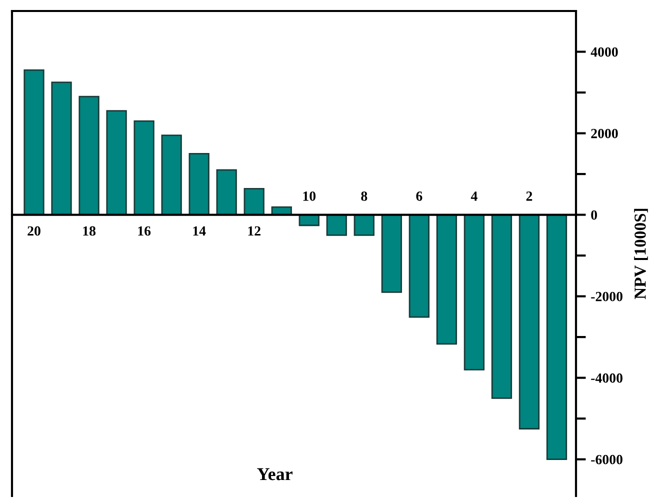  Describe the element at coordinates (606, 297) in the screenshot. I see `y2-tick-label: -2000` at that location.